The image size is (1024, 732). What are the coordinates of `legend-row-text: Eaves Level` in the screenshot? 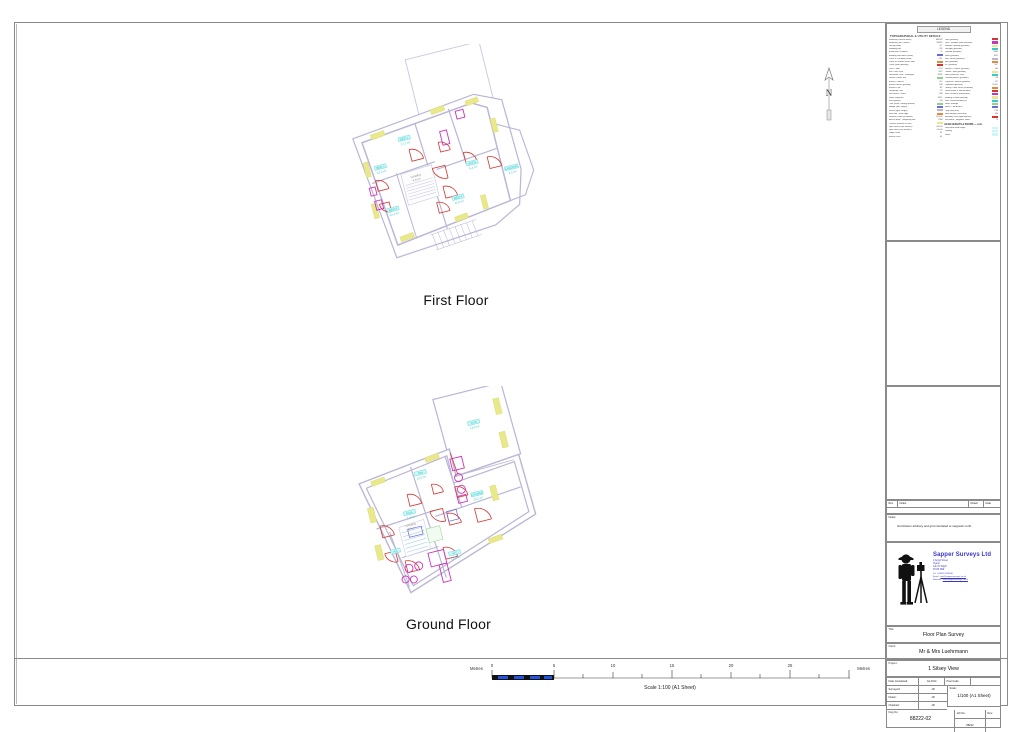 It's located at (895, 136).